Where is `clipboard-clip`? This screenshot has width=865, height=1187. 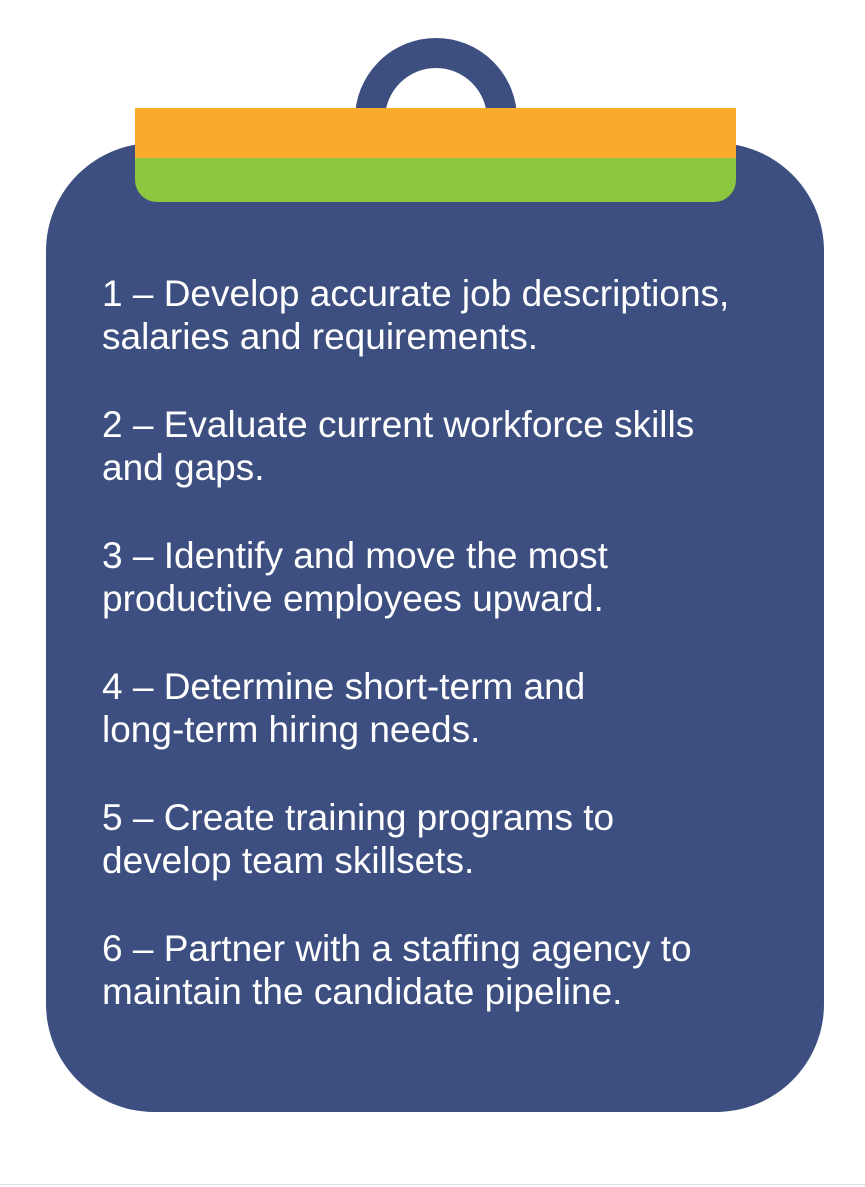 clipboard-clip is located at coordinates (435, 155).